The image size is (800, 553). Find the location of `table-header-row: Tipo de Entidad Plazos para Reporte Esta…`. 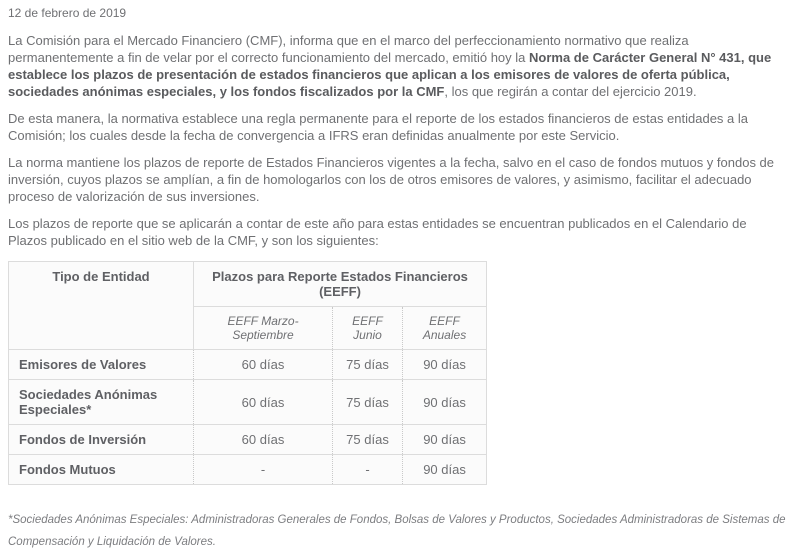

table-header-row: Tipo de Entidad Plazos para Reporte Esta… is located at coordinates (248, 284).